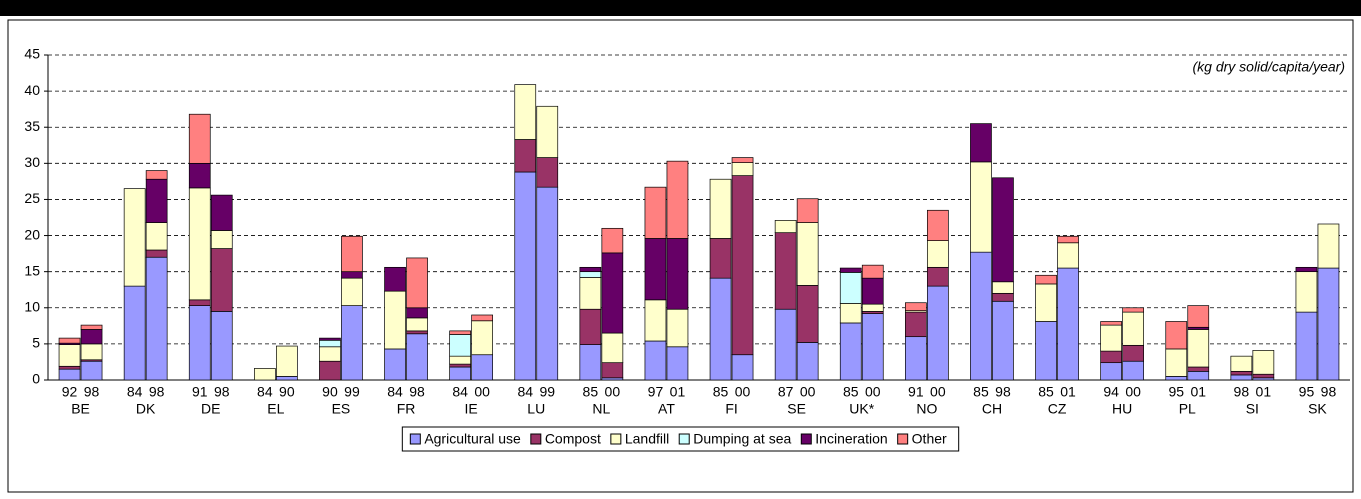  I want to click on unit-annotation: (kg dry solid/capita/year), so click(1268, 67).